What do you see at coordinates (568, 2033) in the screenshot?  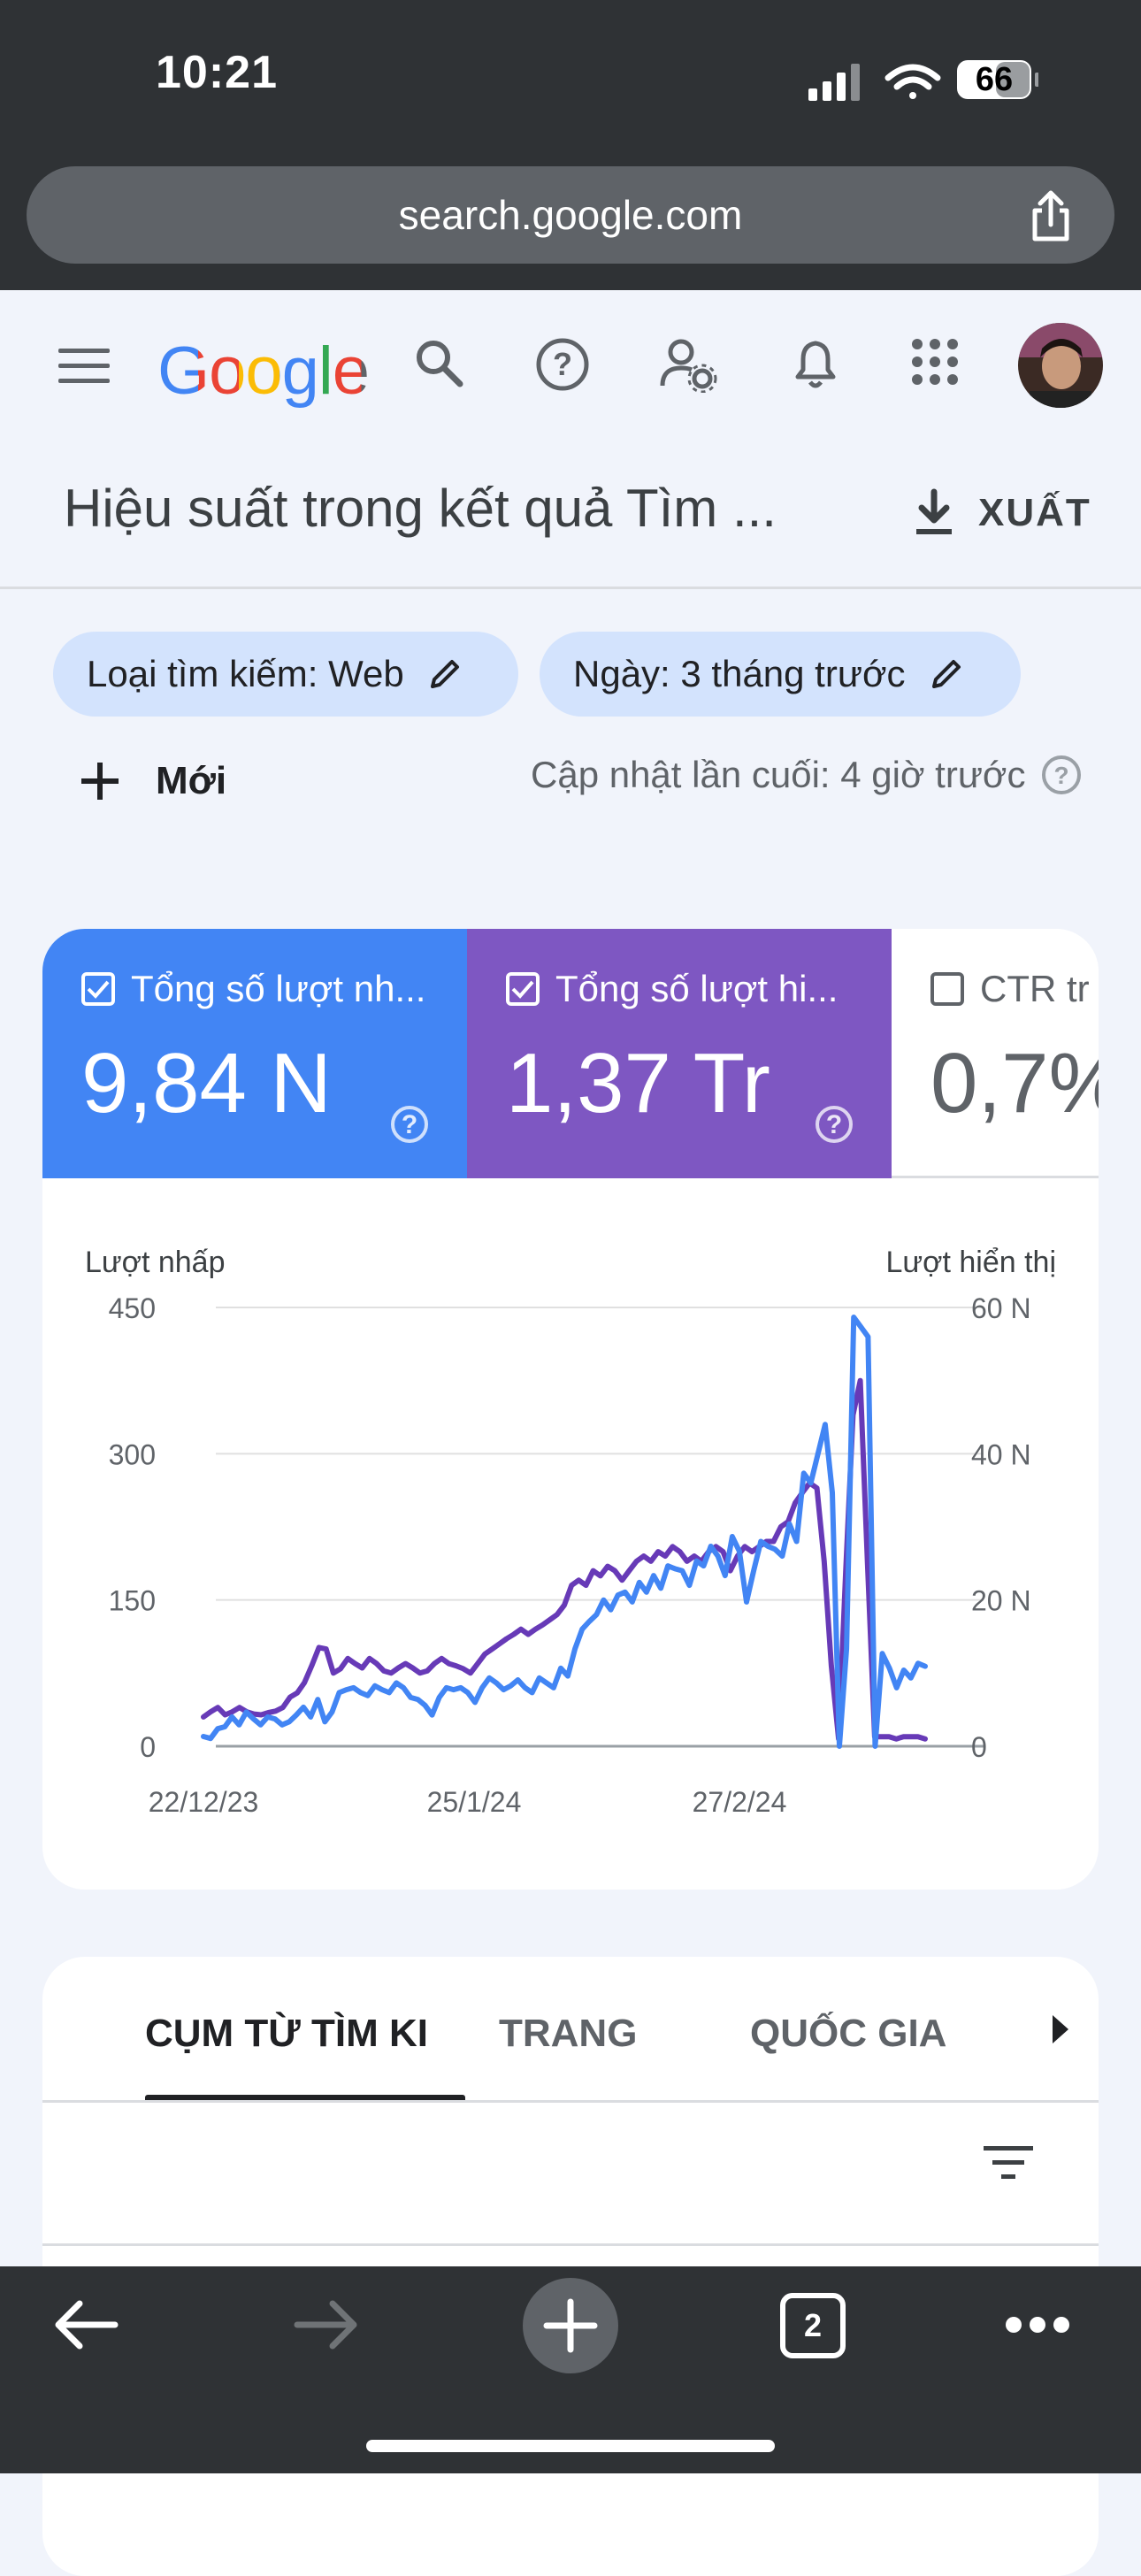 I see `tab-pages: TRANG` at bounding box center [568, 2033].